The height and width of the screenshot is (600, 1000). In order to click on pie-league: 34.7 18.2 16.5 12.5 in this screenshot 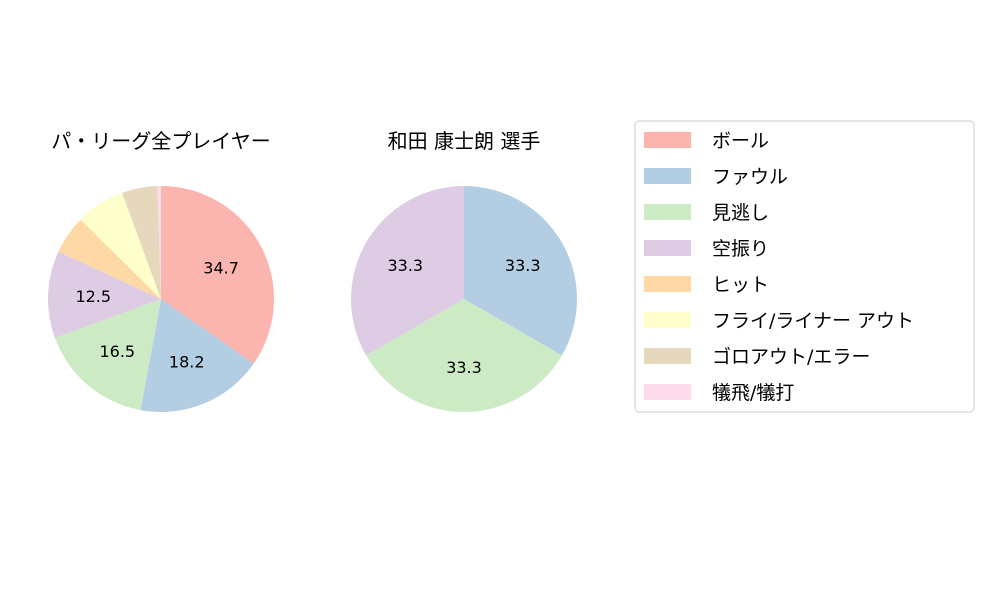, I will do `click(161, 299)`.